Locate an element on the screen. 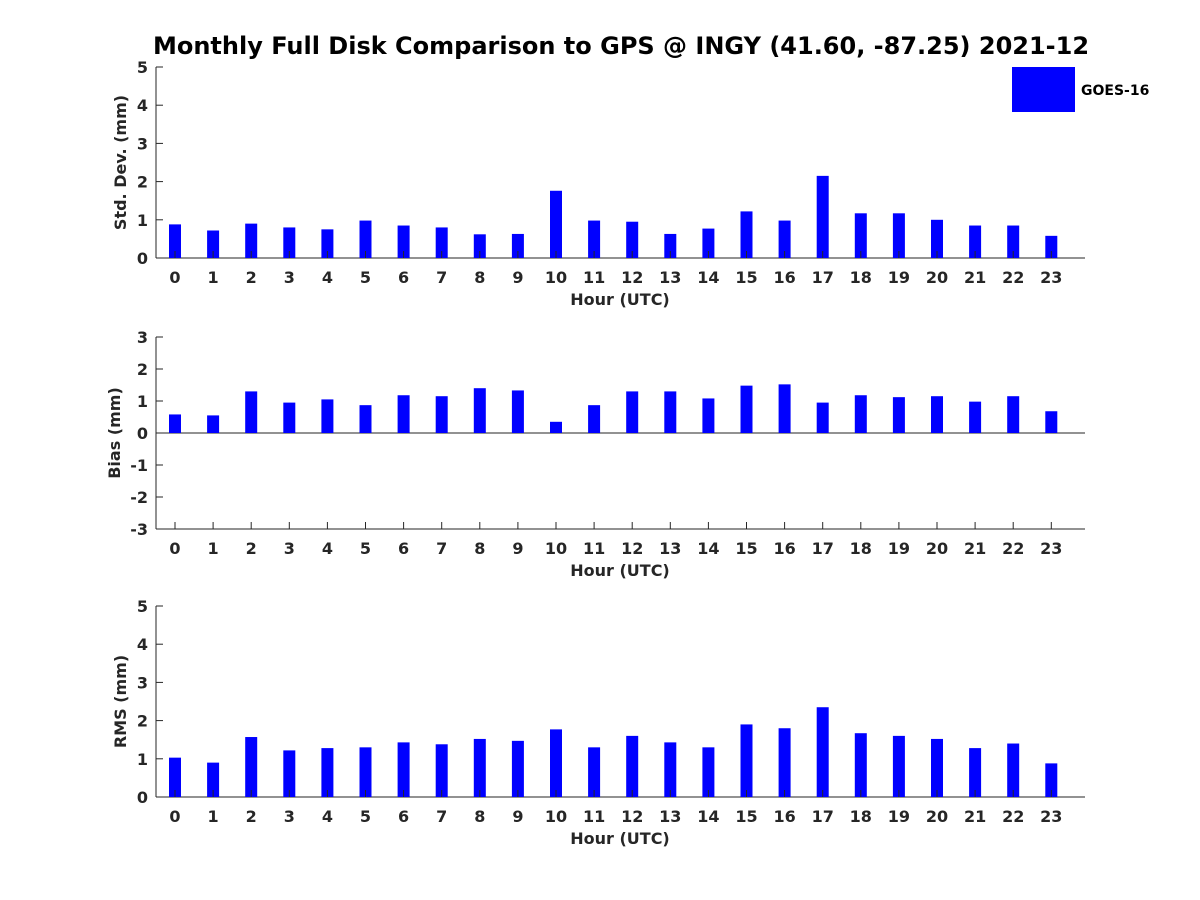 The height and width of the screenshot is (900, 1200). x-tick-label: 13 is located at coordinates (670, 816).